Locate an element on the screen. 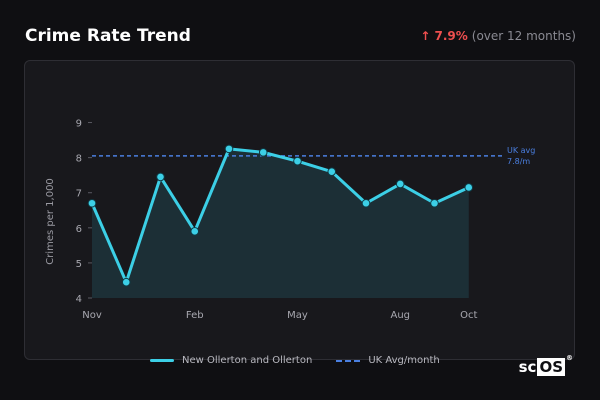 This screenshot has width=600, height=400. x-tick-label: Feb is located at coordinates (195, 315).